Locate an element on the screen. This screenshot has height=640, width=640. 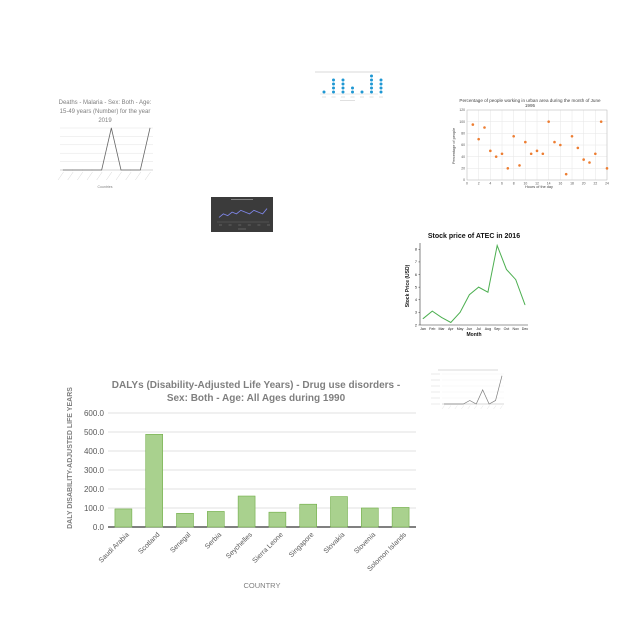
stock-x-tick-label: Nov is located at coordinates (516, 329).